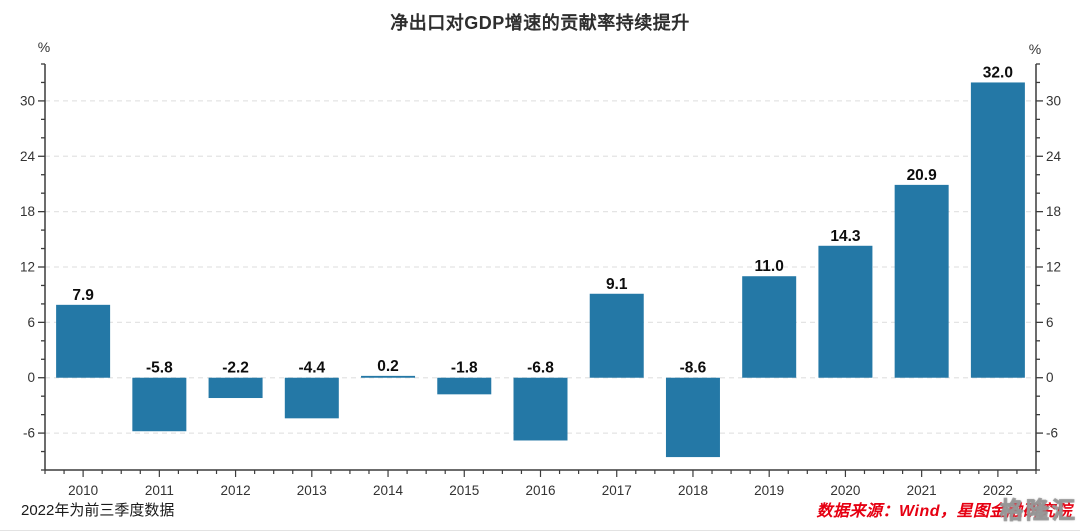 Image resolution: width=1080 pixels, height=531 pixels. What do you see at coordinates (44, 47) in the screenshot?
I see `y-axis-unit-left: %` at bounding box center [44, 47].